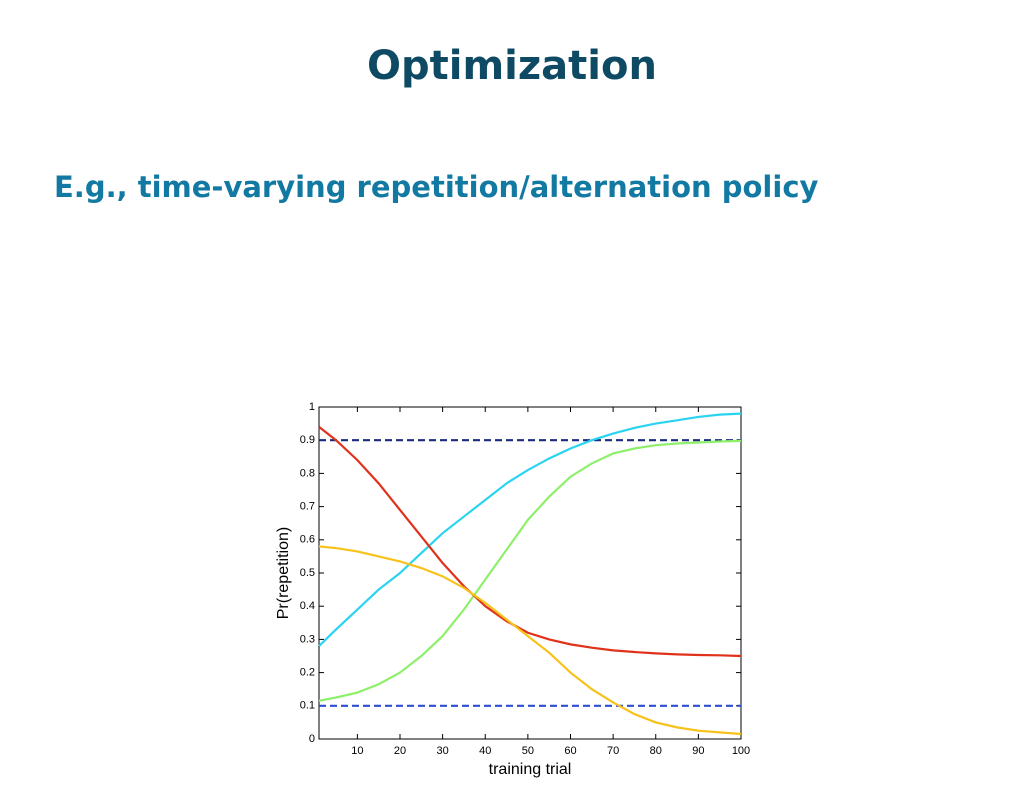 This screenshot has height=791, width=1024. What do you see at coordinates (312, 407) in the screenshot?
I see `y-tick-label: 1` at bounding box center [312, 407].